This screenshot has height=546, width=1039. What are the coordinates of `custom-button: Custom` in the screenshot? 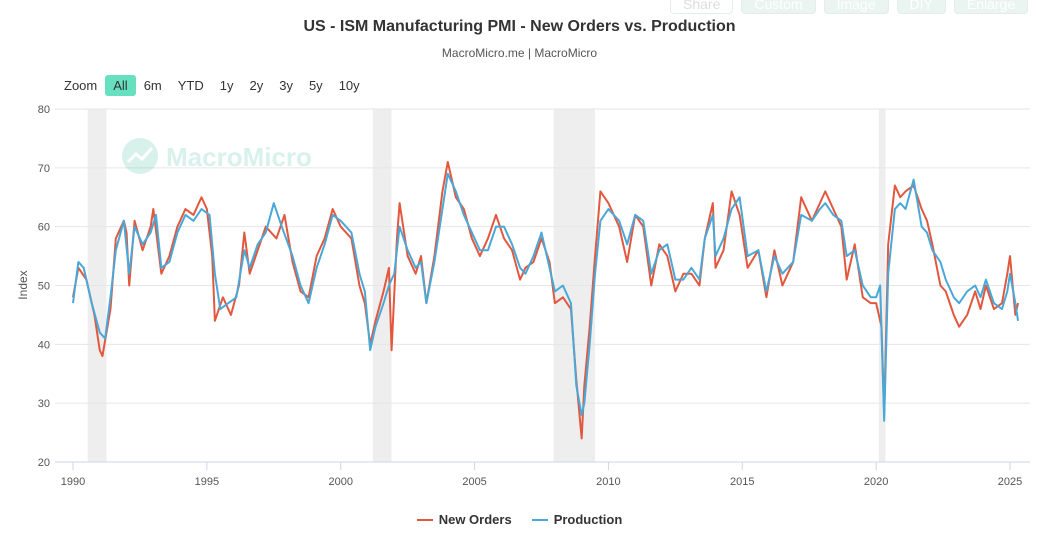 It's located at (778, 7).